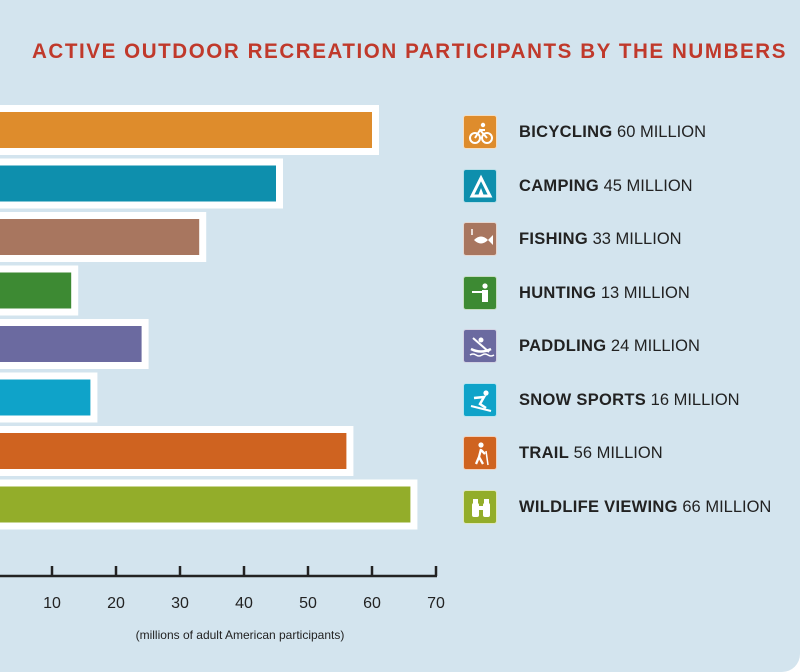  What do you see at coordinates (480, 399) in the screenshot?
I see `skier-icon` at bounding box center [480, 399].